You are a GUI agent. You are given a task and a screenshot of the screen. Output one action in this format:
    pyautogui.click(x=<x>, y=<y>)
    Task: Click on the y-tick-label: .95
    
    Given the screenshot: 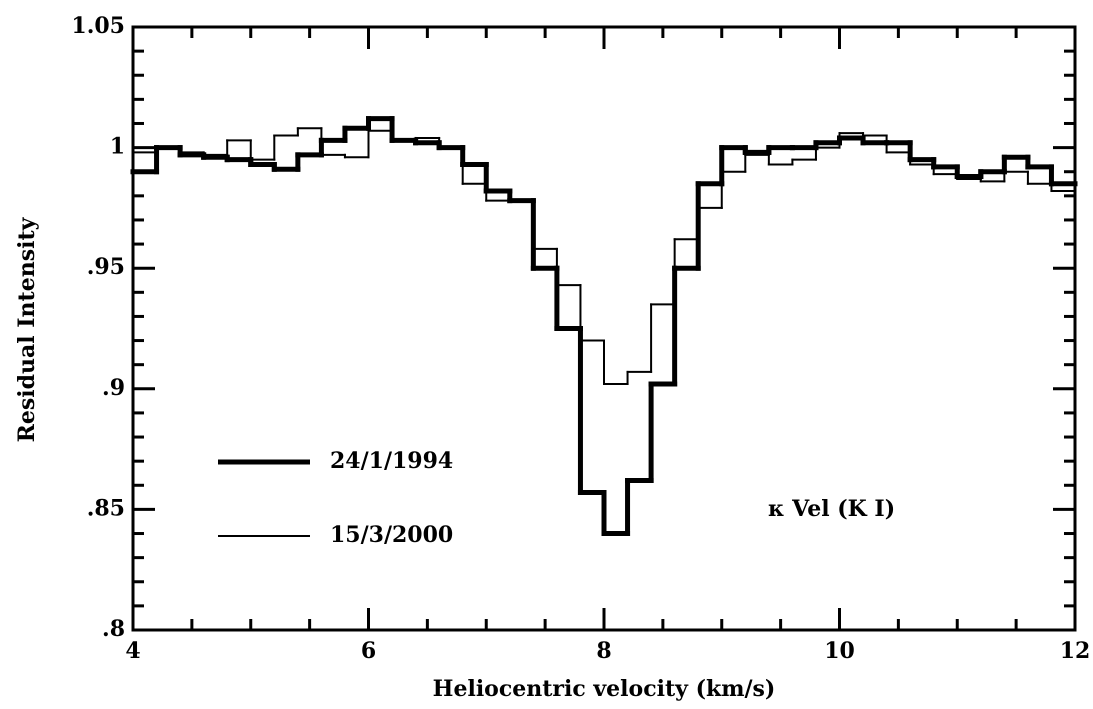 What is the action you would take?
    pyautogui.click(x=106, y=267)
    